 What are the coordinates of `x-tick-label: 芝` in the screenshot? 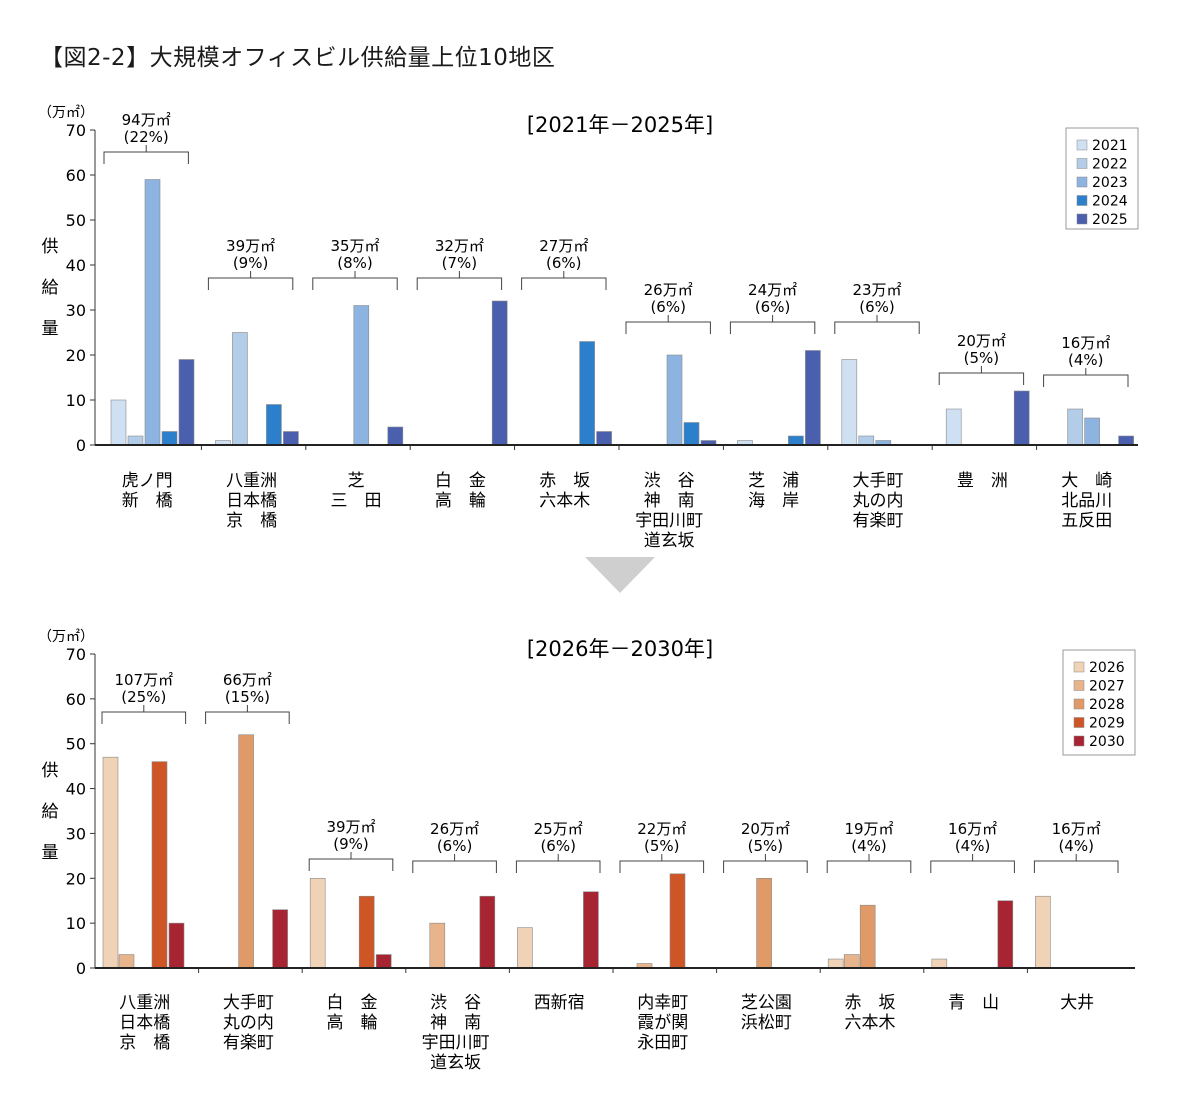 It's located at (356, 481).